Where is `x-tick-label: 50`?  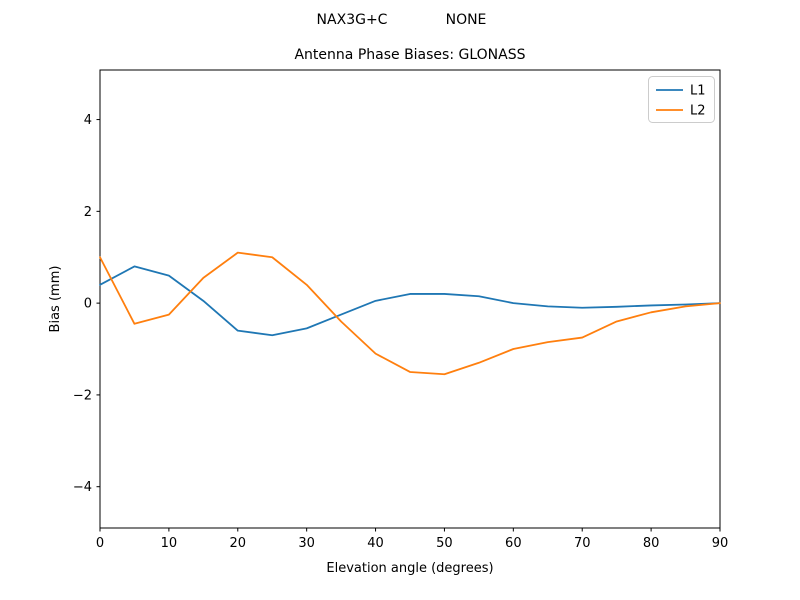
x-tick-label: 50 is located at coordinates (444, 543).